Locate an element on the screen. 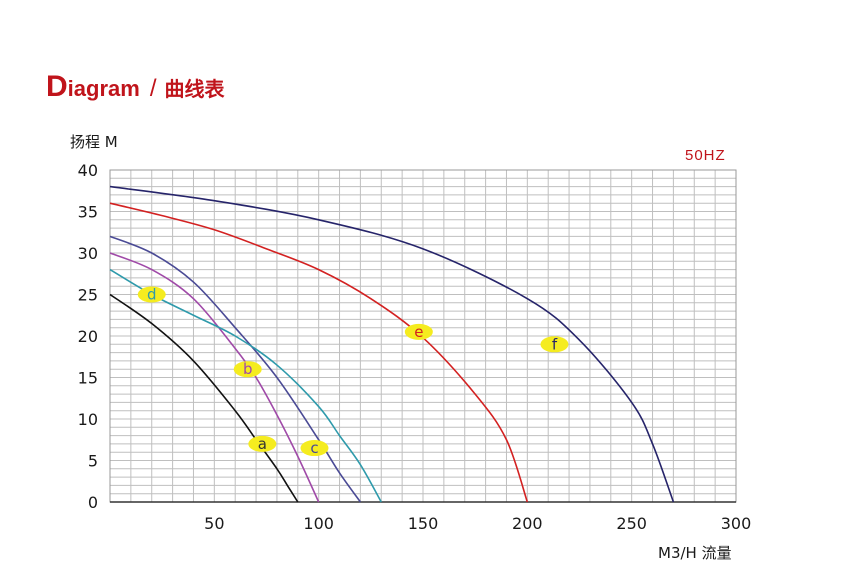 This screenshot has width=860, height=578. title-text: iagram is located at coordinates (103, 88).